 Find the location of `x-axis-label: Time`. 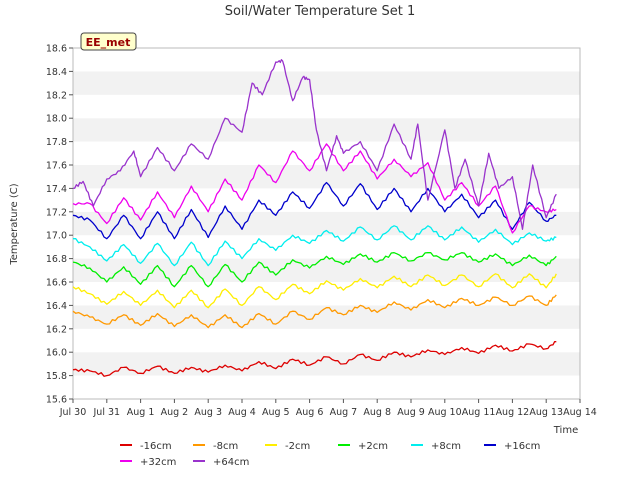

x-axis-label: Time is located at coordinates (565, 430).